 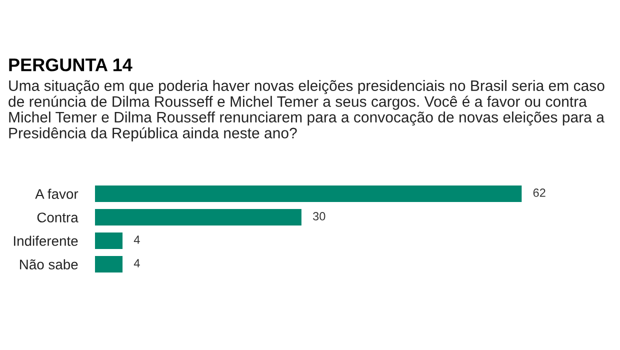 I want to click on data-label: 30, so click(x=319, y=216).